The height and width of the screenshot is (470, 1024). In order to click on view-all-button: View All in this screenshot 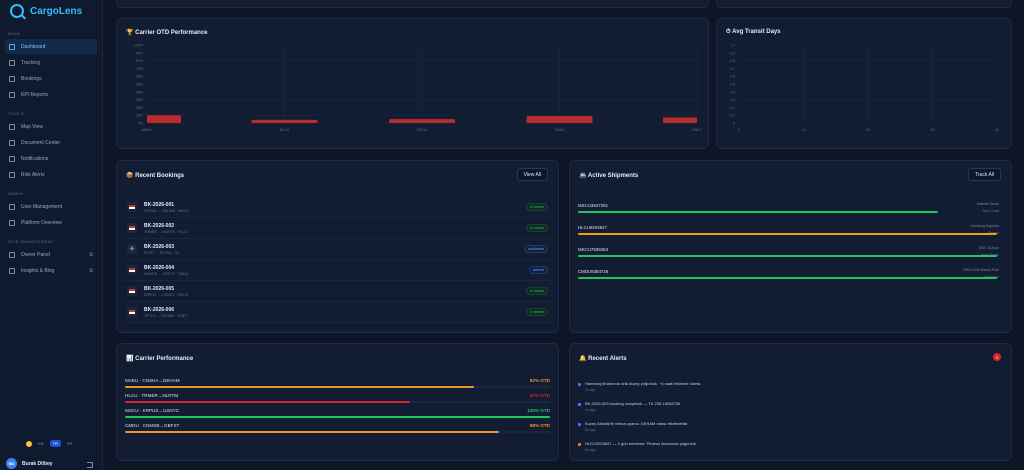, I will do `click(532, 174)`.